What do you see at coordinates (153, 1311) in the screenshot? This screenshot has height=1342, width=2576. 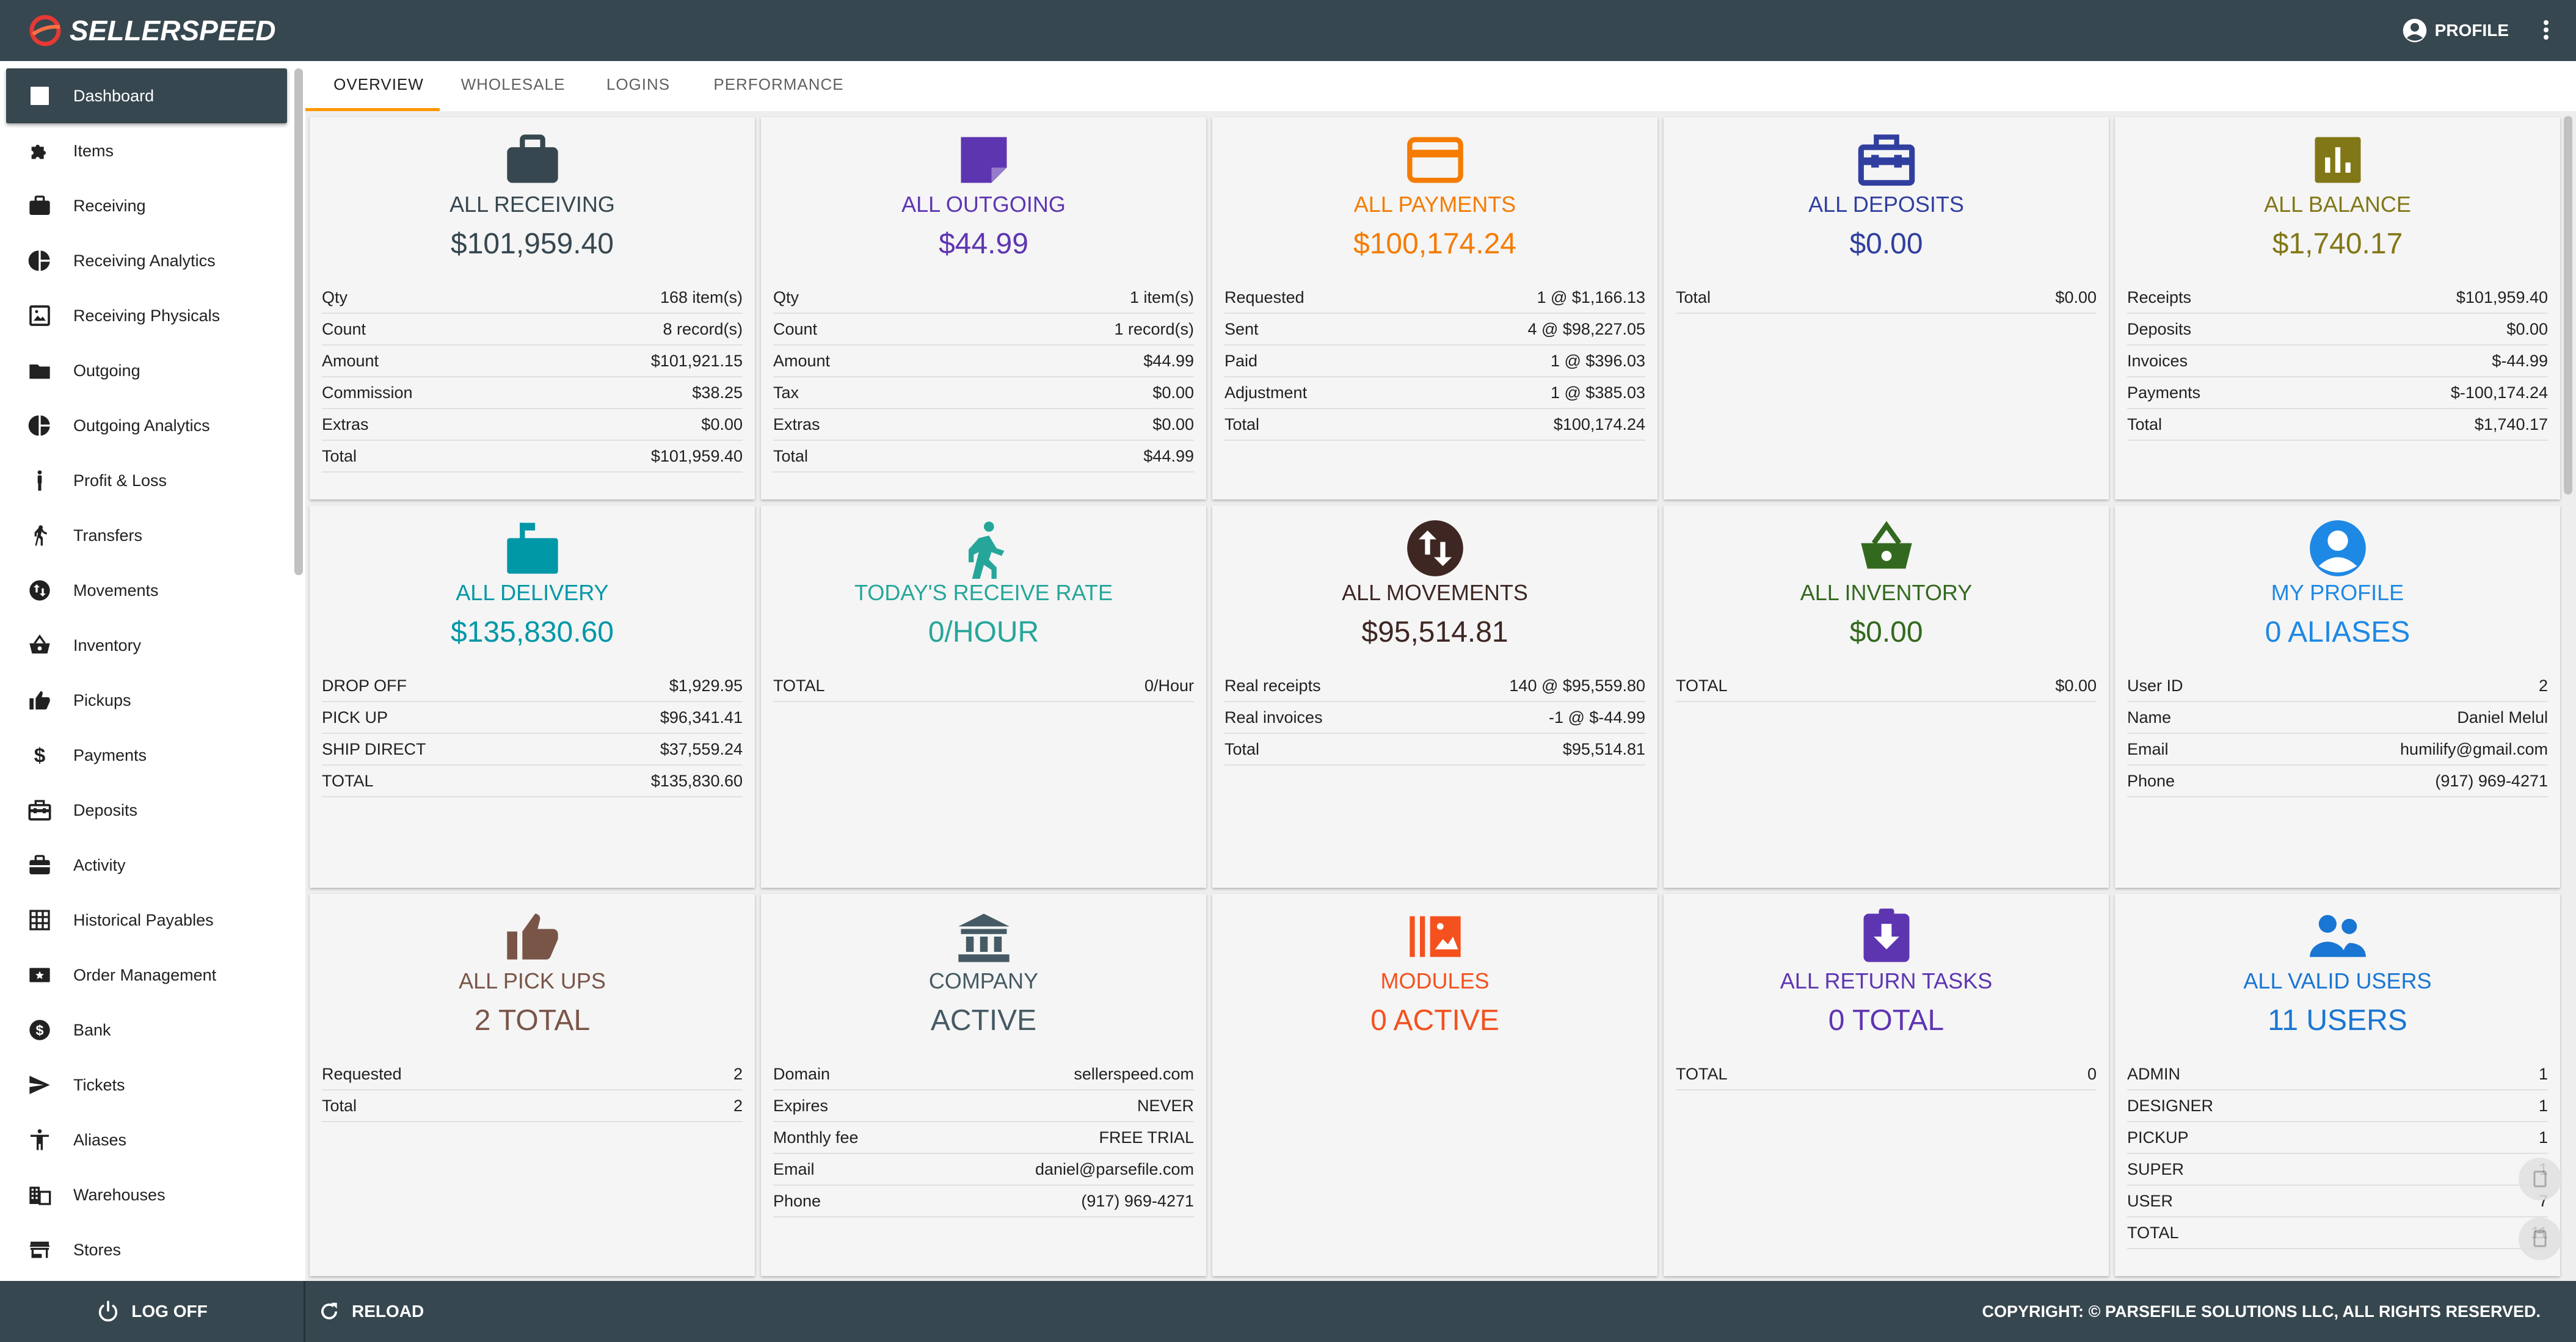 I see `log-off-button: LOG OFF` at bounding box center [153, 1311].